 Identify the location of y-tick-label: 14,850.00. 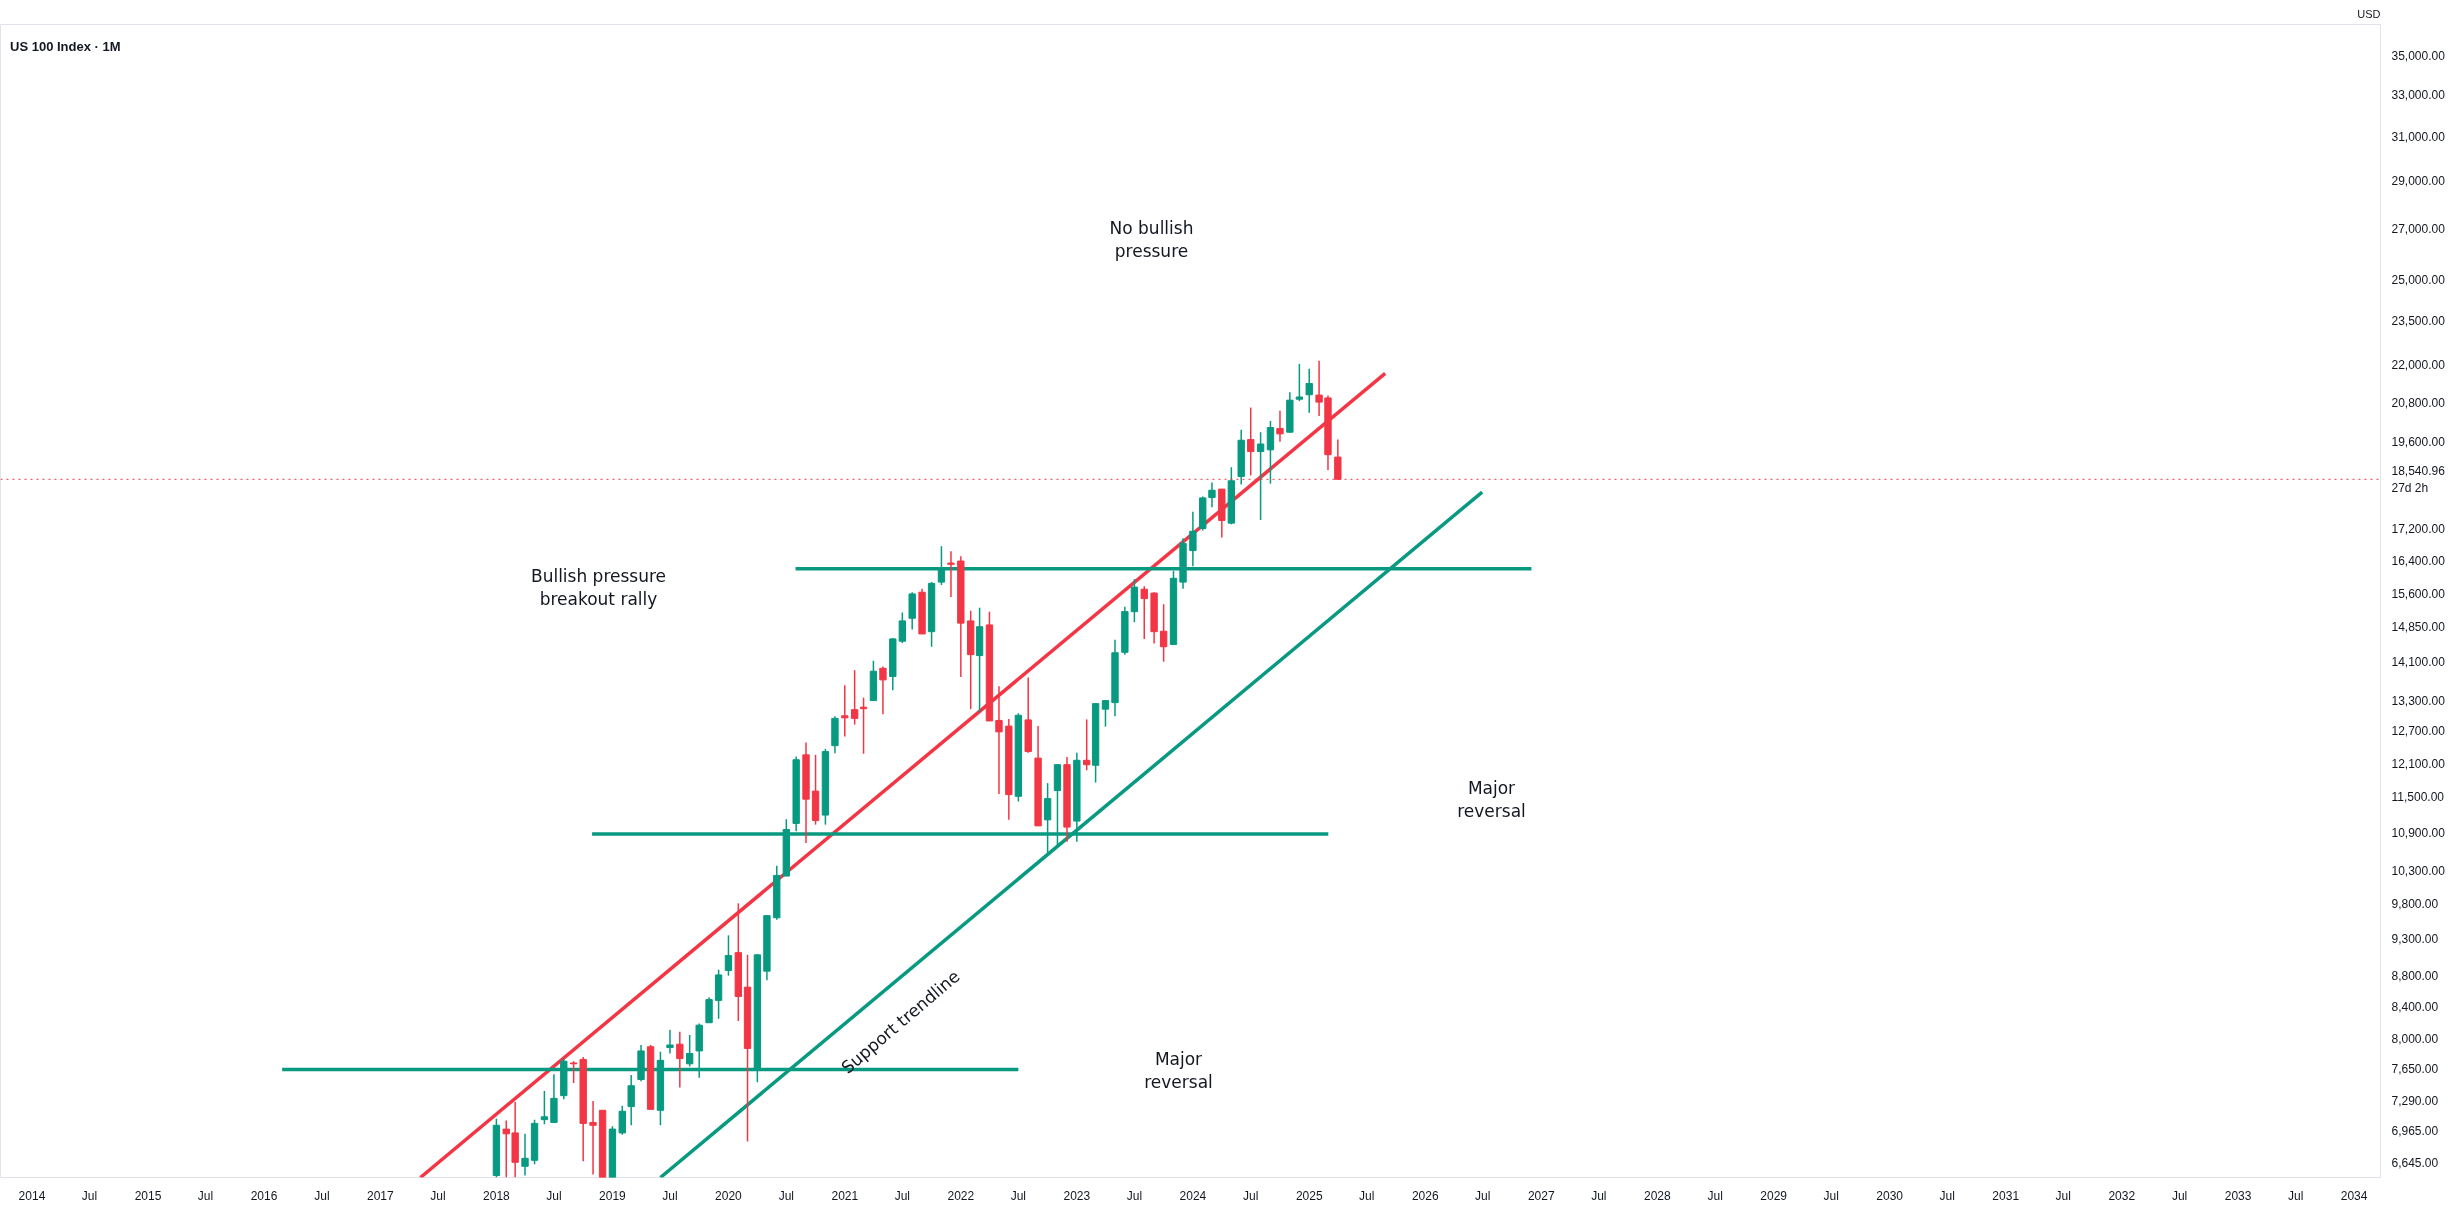
(2418, 627).